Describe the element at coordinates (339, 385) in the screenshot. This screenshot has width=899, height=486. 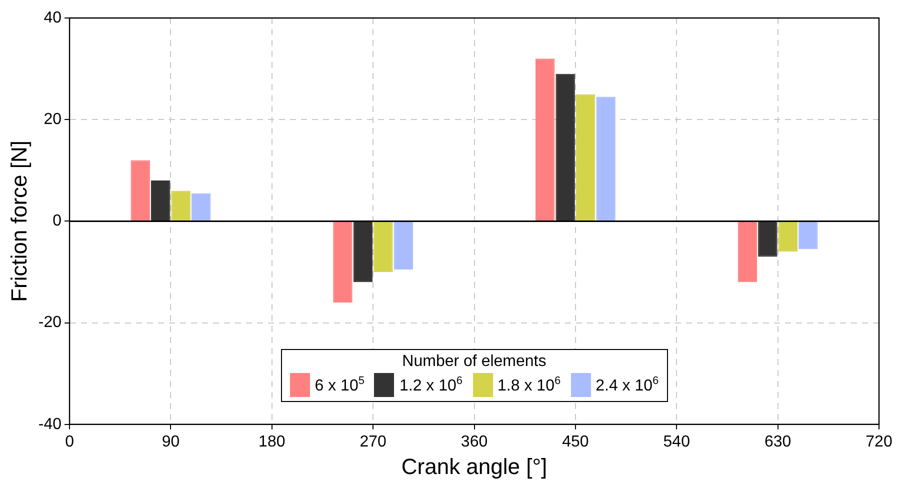
I see `legend-label: 6 x 10$^{5}$` at that location.